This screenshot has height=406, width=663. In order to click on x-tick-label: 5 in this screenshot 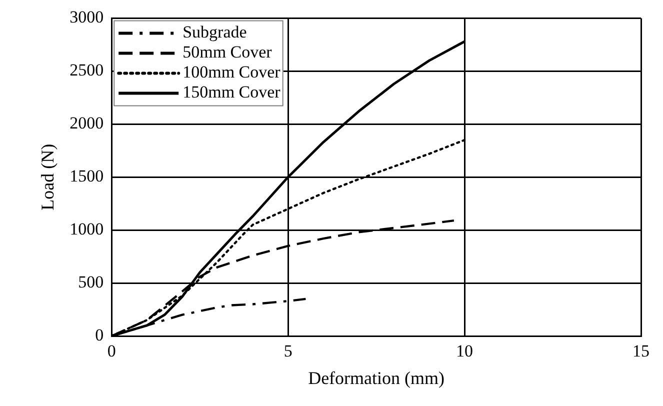, I will do `click(288, 351)`.